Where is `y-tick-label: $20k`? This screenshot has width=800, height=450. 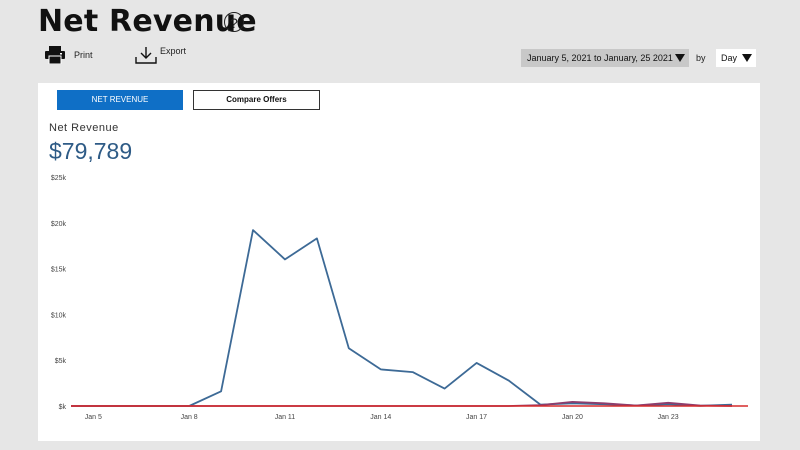 y-tick-label: $20k is located at coordinates (59, 224).